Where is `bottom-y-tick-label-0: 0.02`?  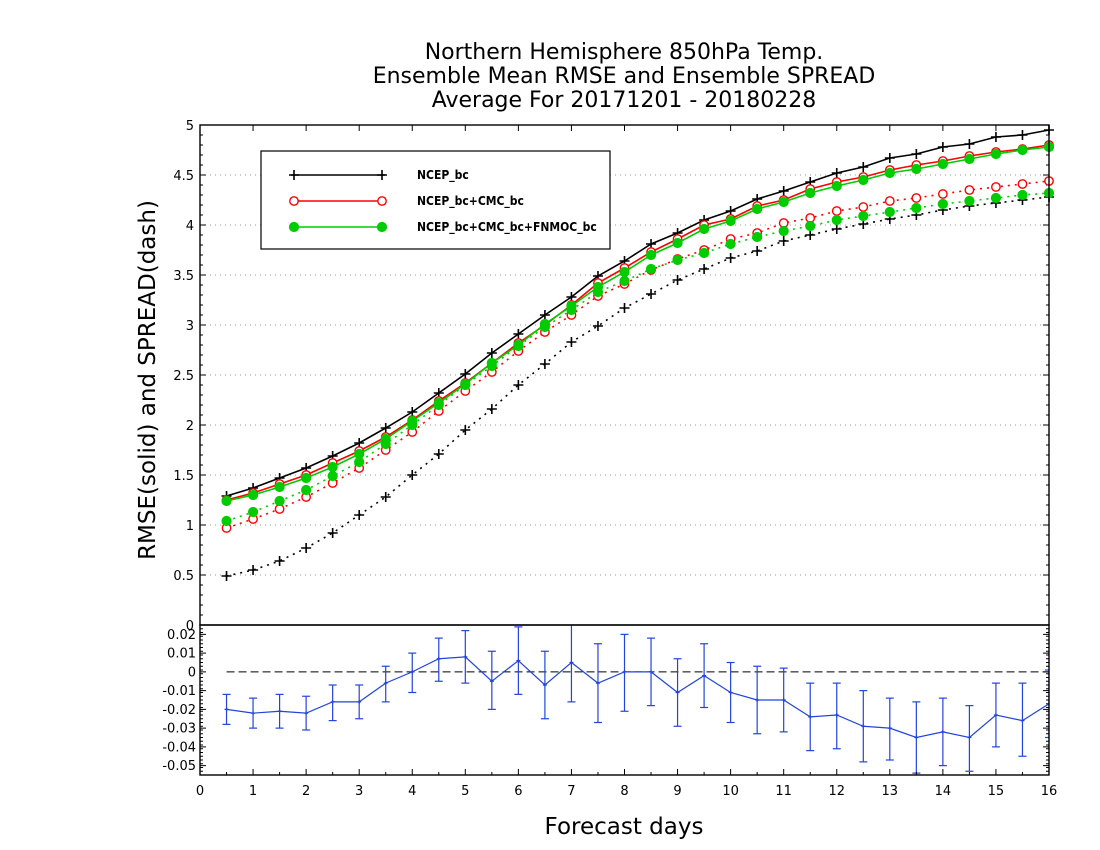
bottom-y-tick-label-0: 0.02 is located at coordinates (181, 635).